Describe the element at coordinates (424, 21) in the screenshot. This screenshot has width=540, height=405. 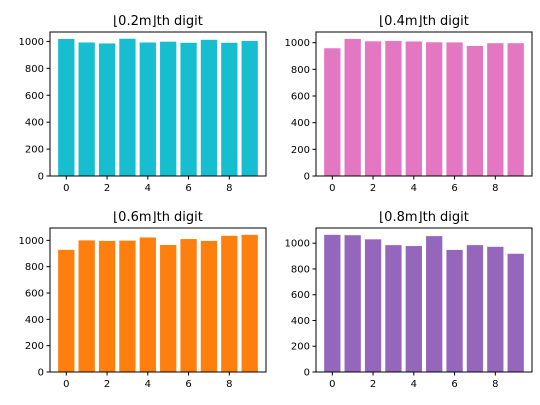
I see `chart-title: ⌊0.4m⌋th digit` at that location.